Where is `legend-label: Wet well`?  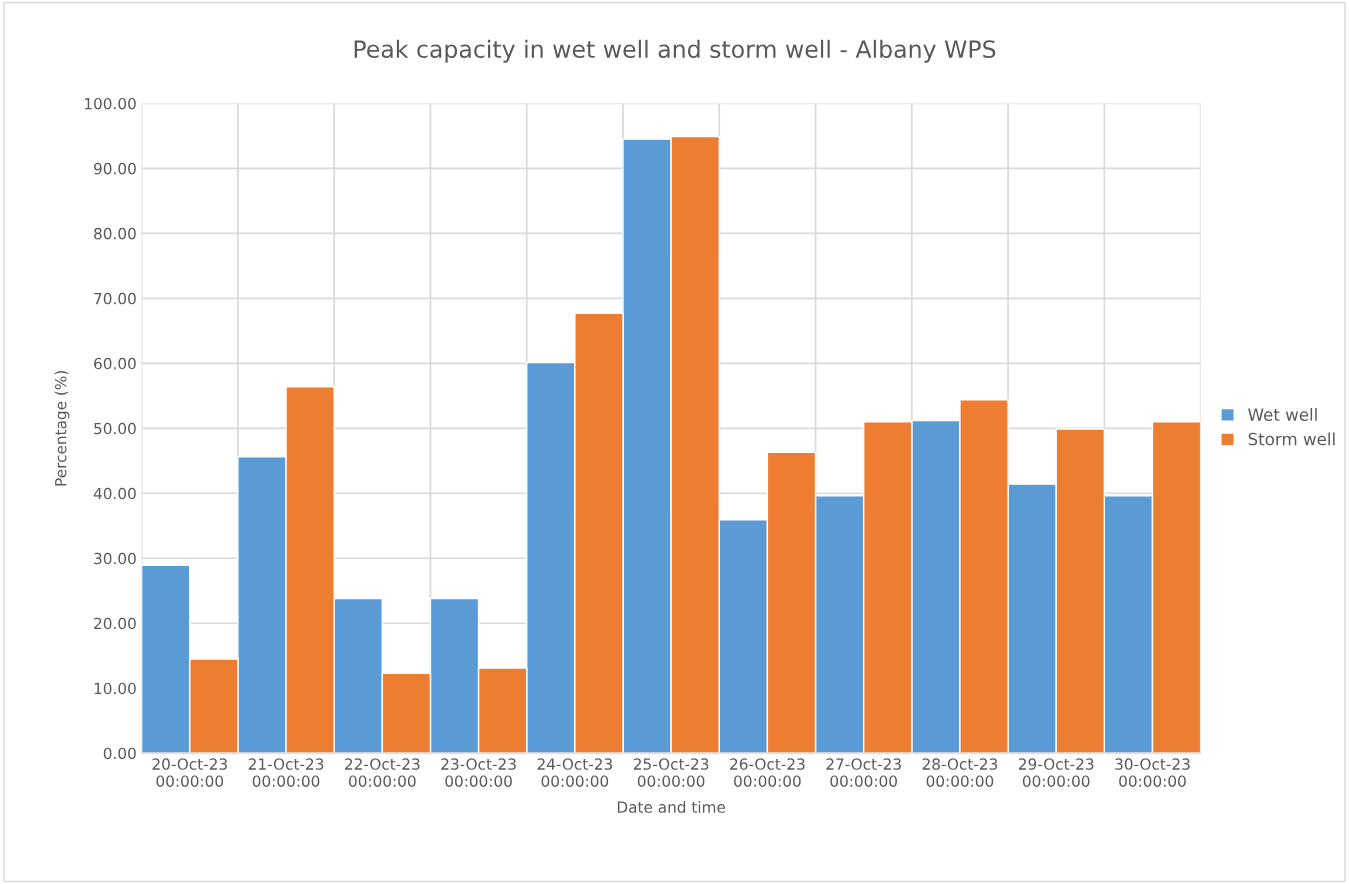
legend-label: Wet well is located at coordinates (1282, 414).